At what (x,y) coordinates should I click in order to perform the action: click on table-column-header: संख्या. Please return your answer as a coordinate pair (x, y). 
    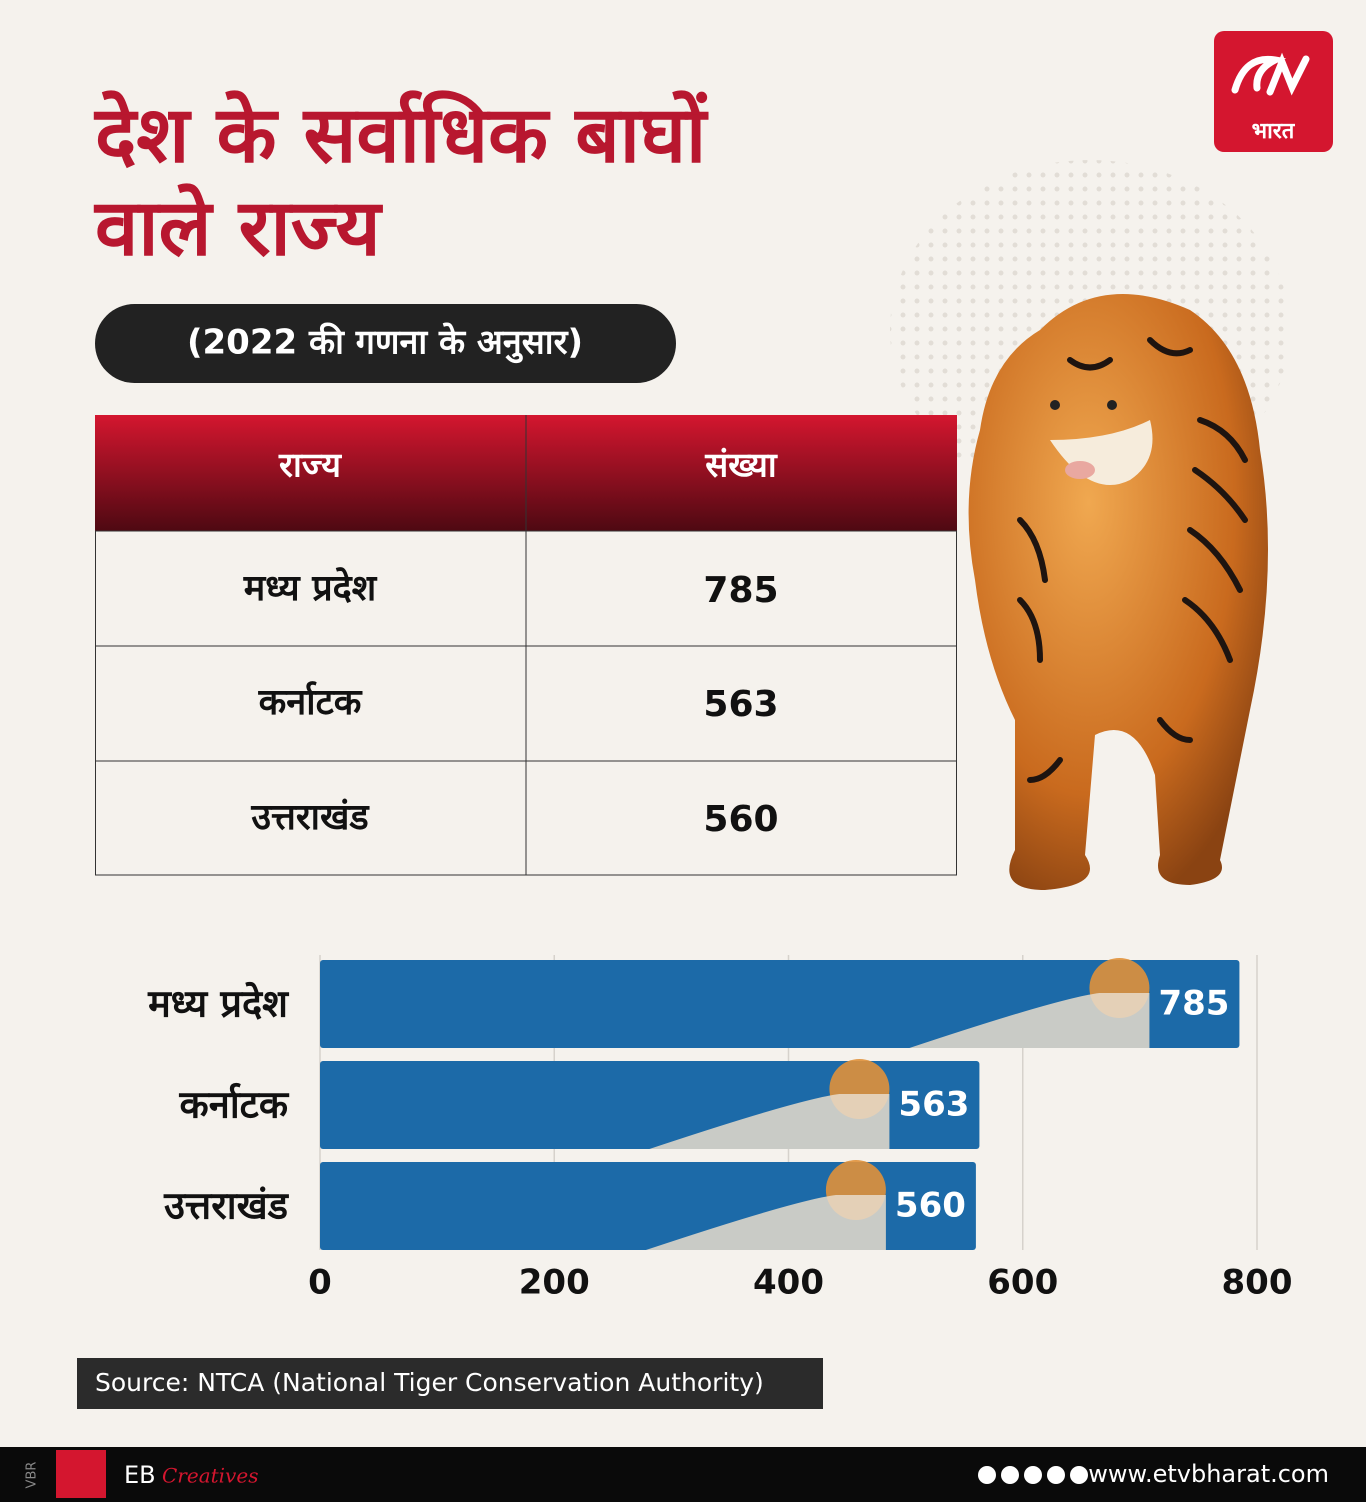
    Looking at the image, I should click on (741, 466).